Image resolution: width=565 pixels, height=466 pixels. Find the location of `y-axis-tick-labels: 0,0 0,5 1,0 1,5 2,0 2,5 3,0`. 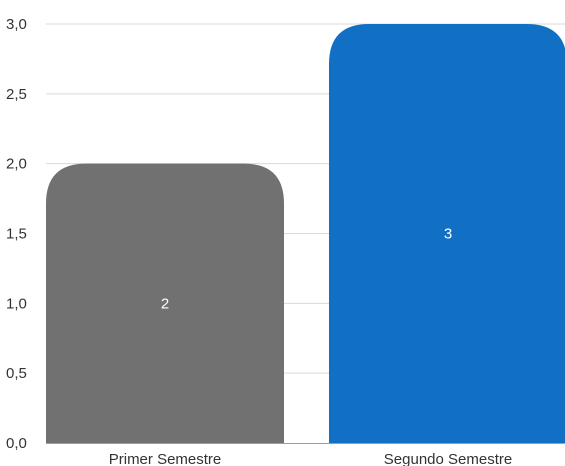

y-axis-tick-labels: 0,0 0,5 1,0 1,5 2,0 2,5 3,0 is located at coordinates (16, 234).